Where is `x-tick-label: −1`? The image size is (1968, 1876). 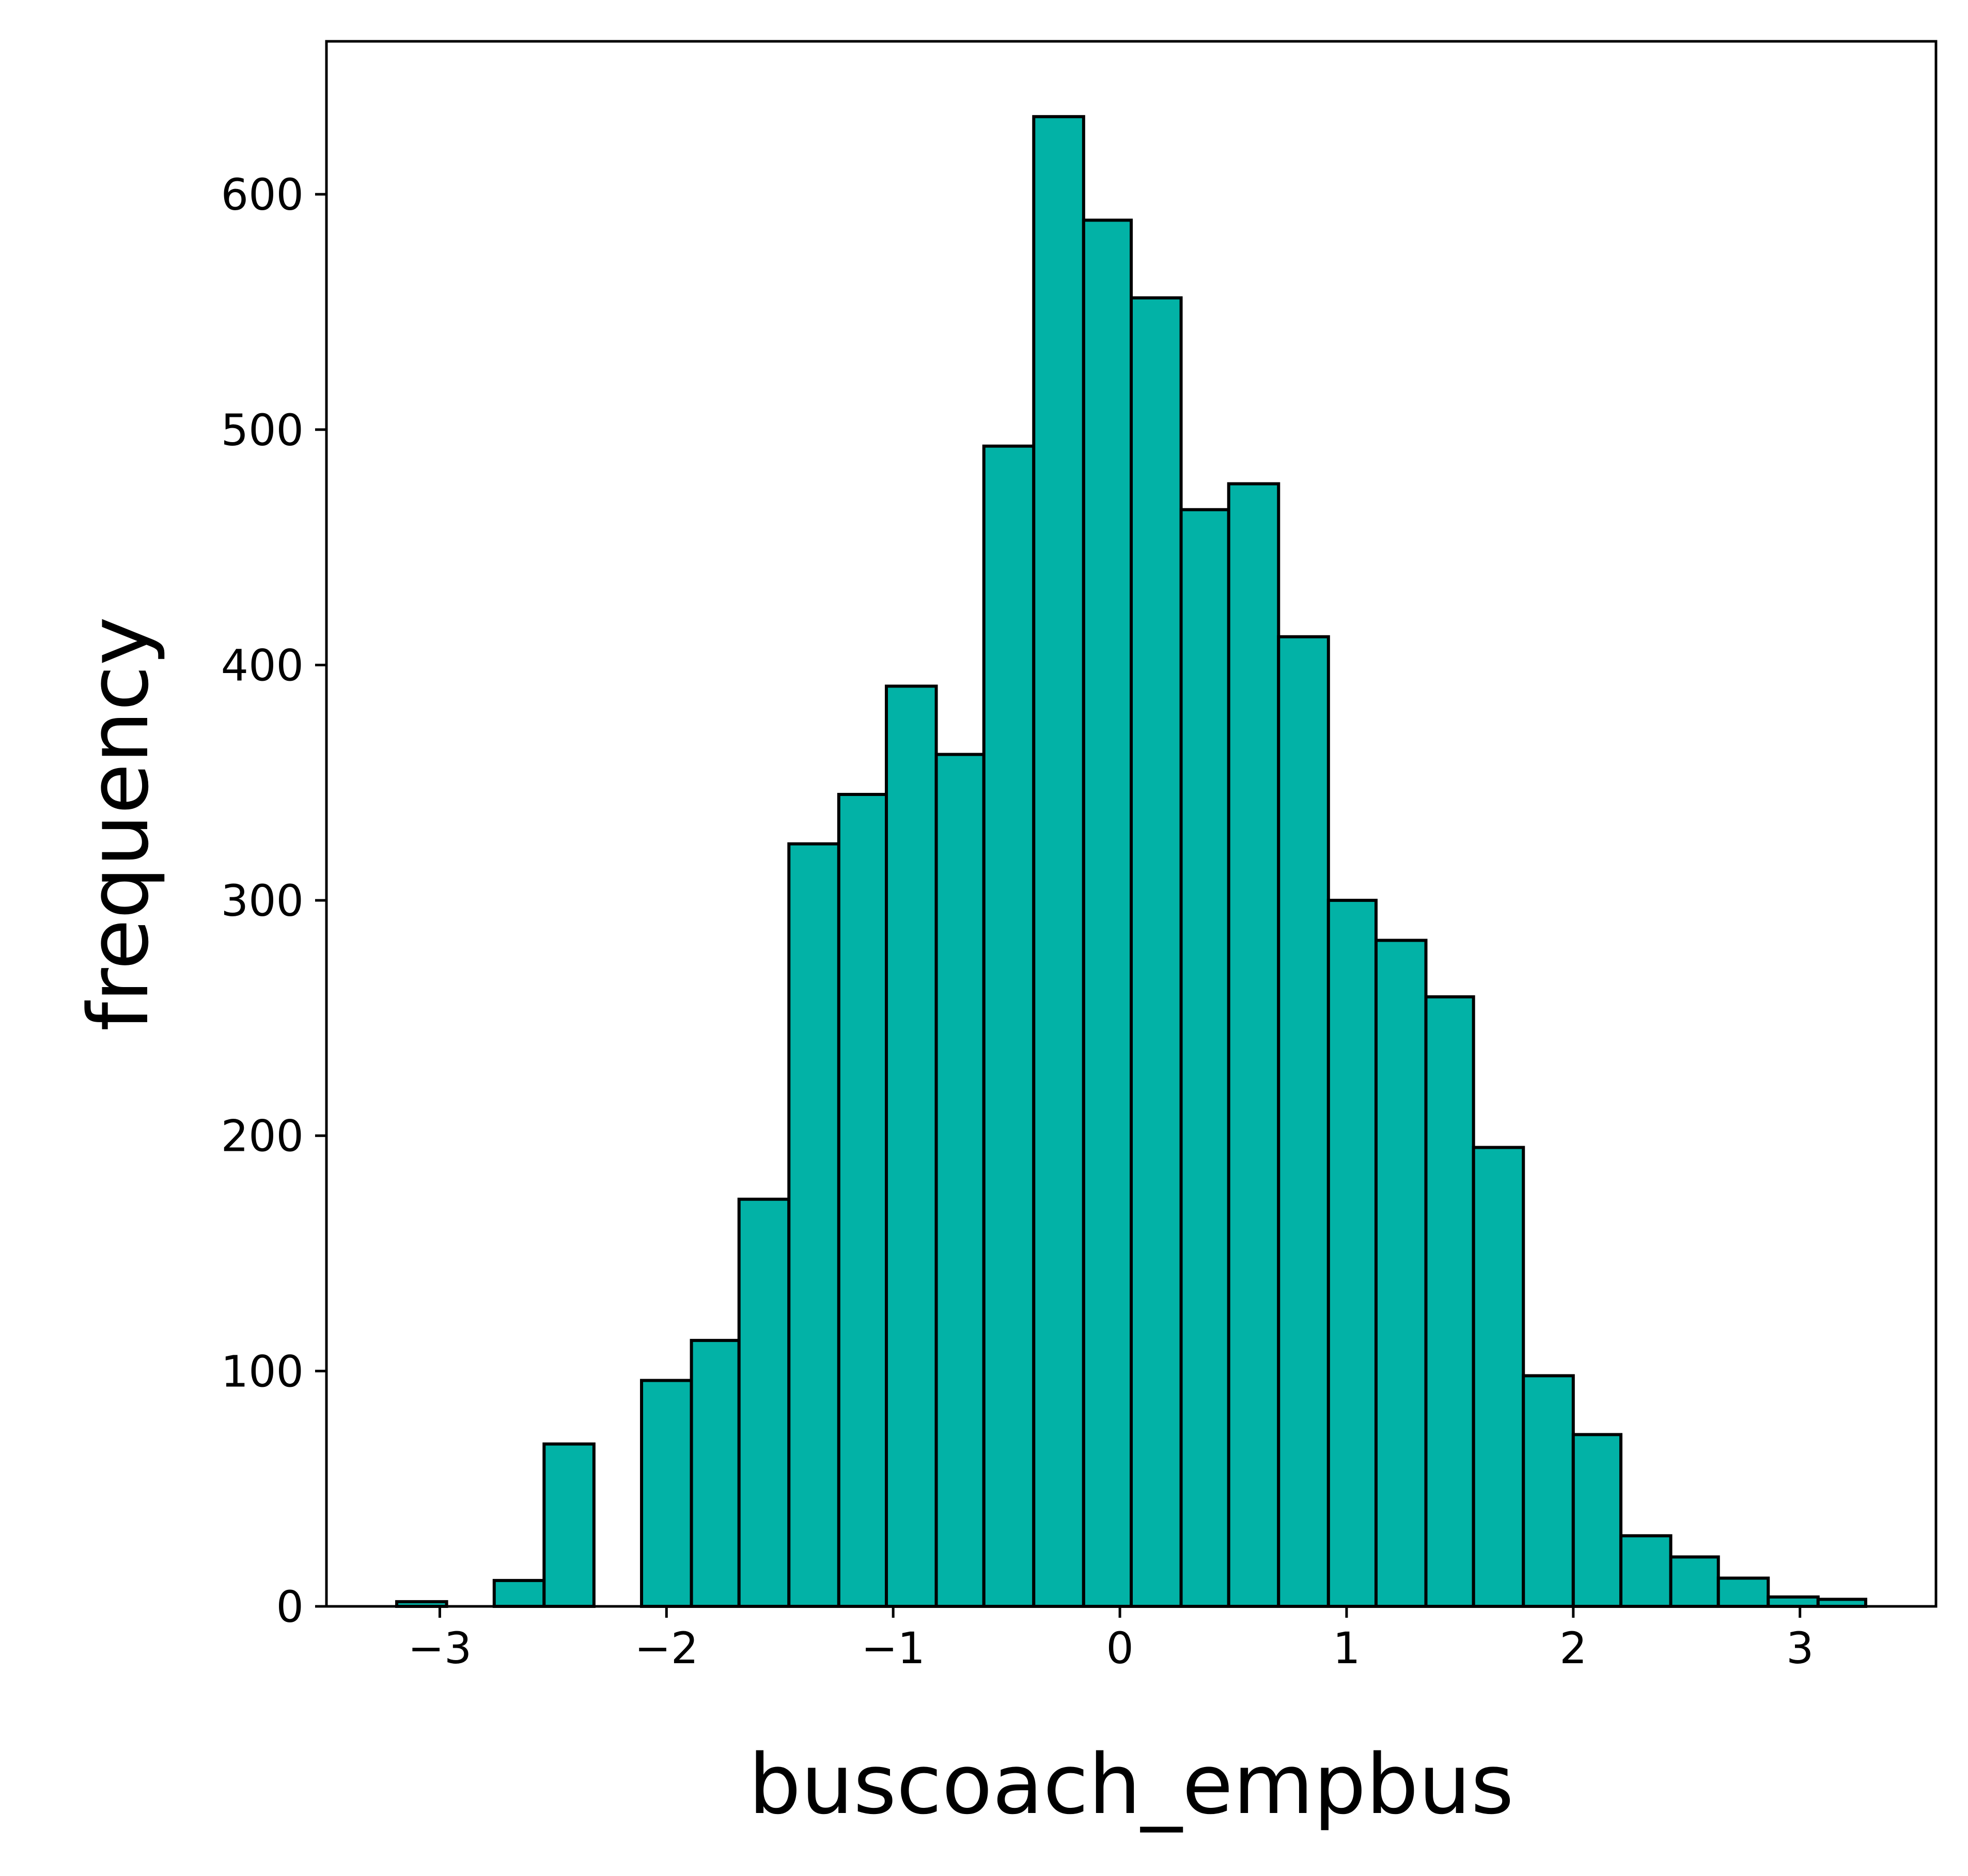
x-tick-label: −1 is located at coordinates (893, 1648).